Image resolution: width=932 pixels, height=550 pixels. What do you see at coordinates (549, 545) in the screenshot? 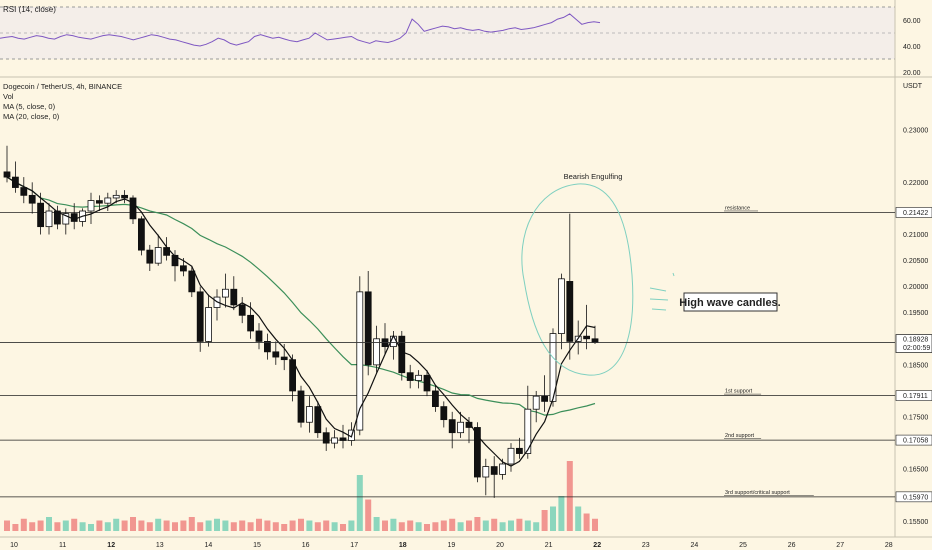
I see `time-tick: 21` at bounding box center [549, 545].